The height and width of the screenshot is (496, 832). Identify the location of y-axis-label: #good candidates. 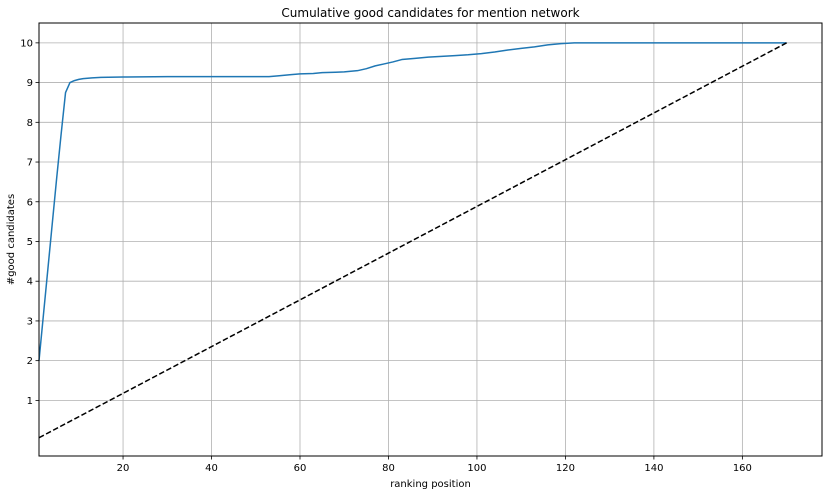
(11, 239).